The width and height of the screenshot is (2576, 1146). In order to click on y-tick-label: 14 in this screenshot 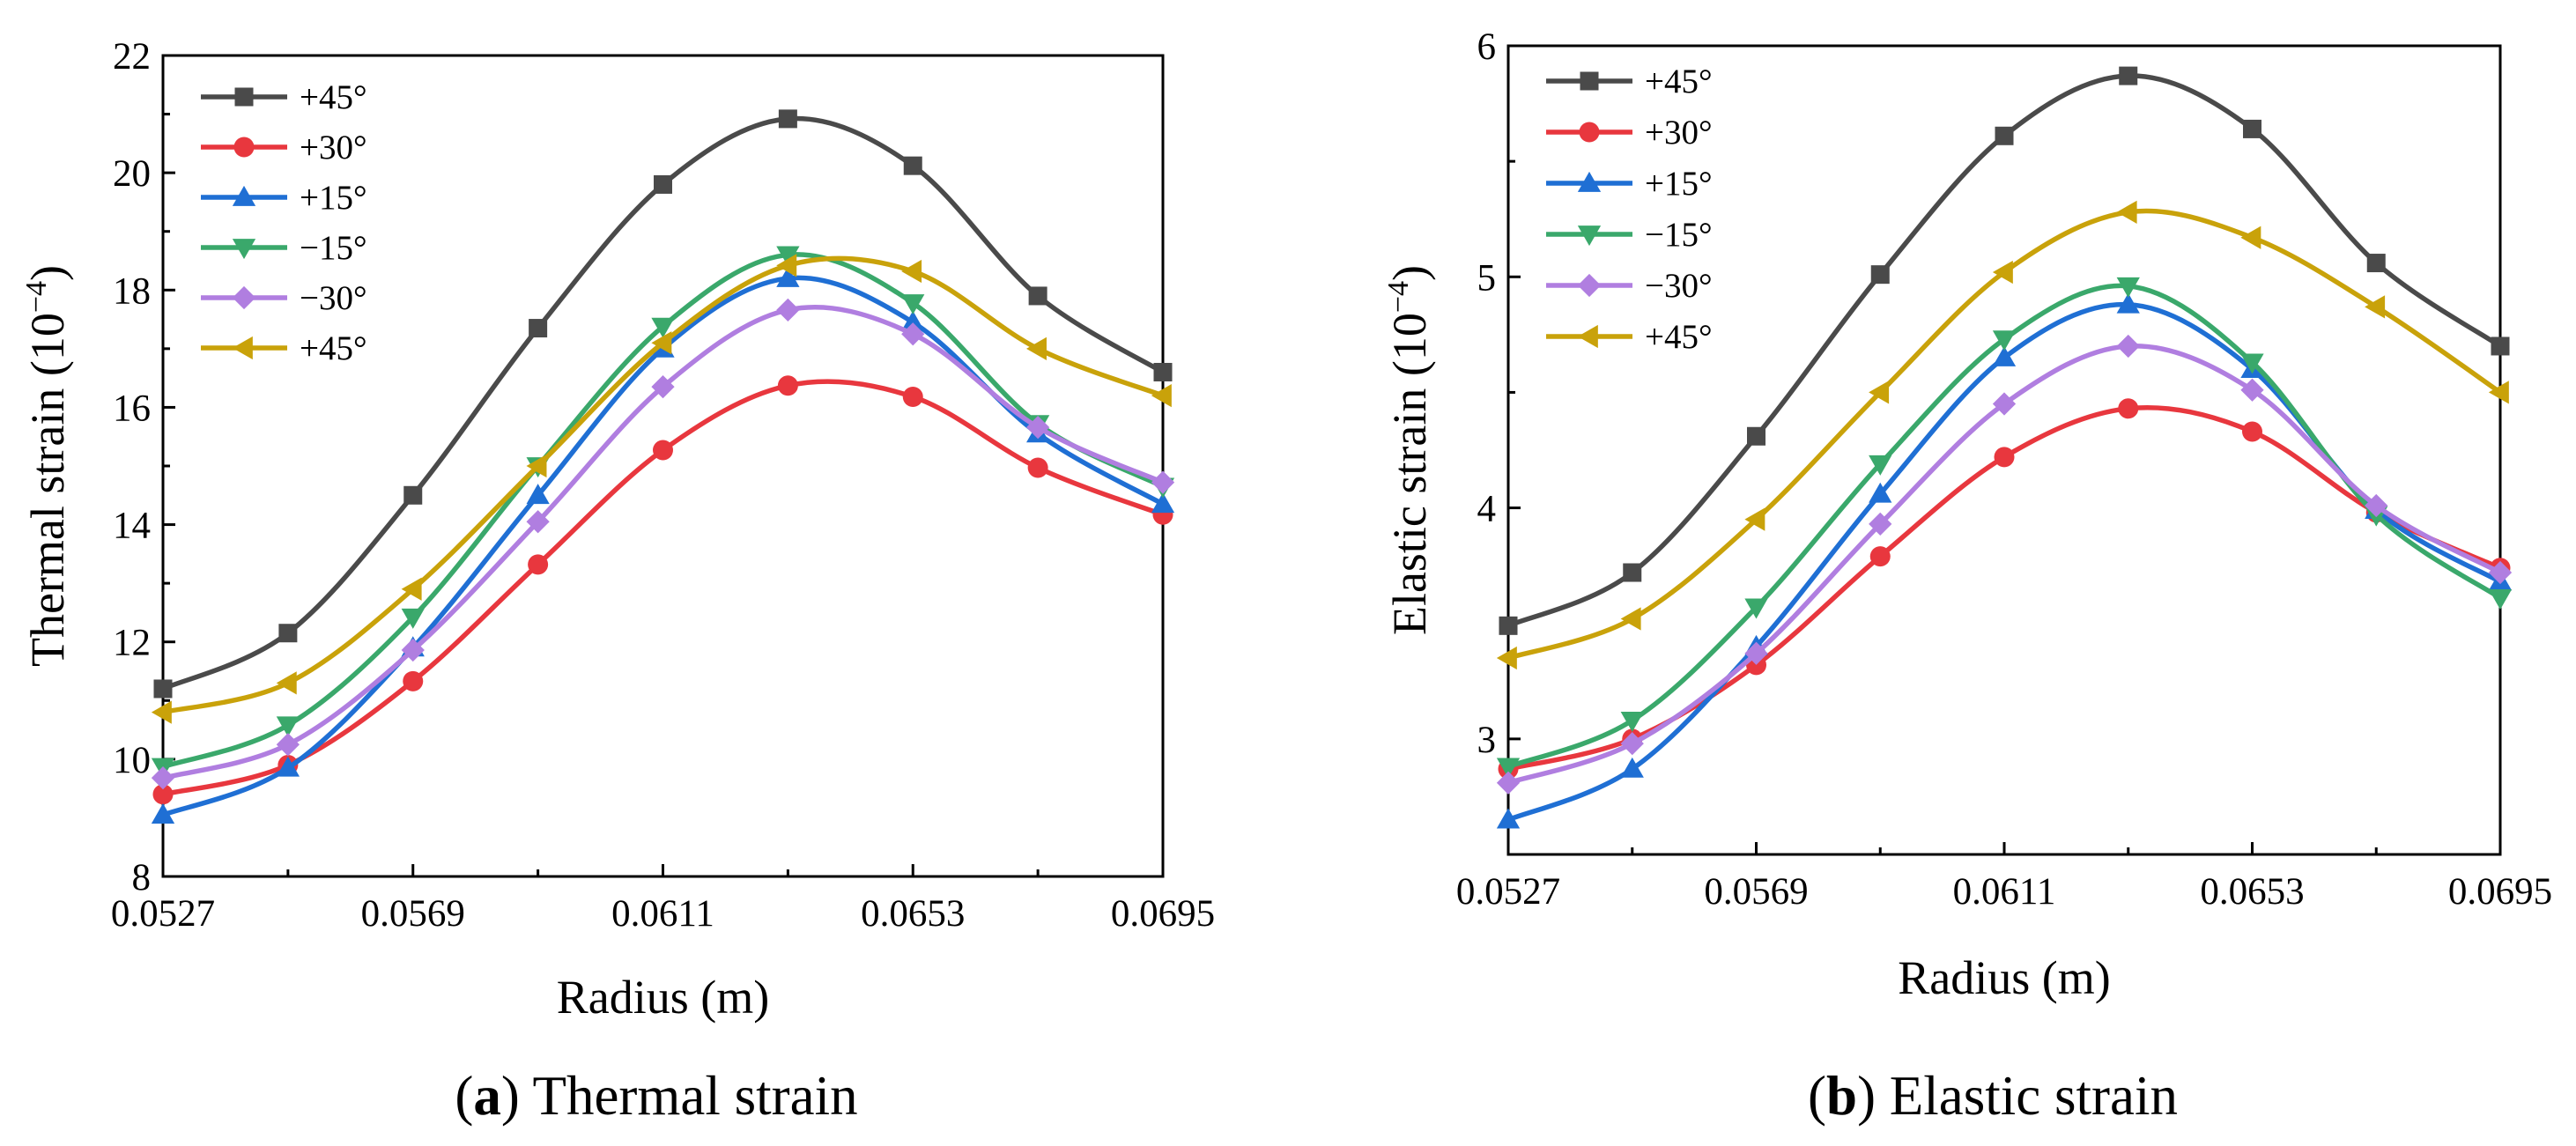, I will do `click(132, 526)`.